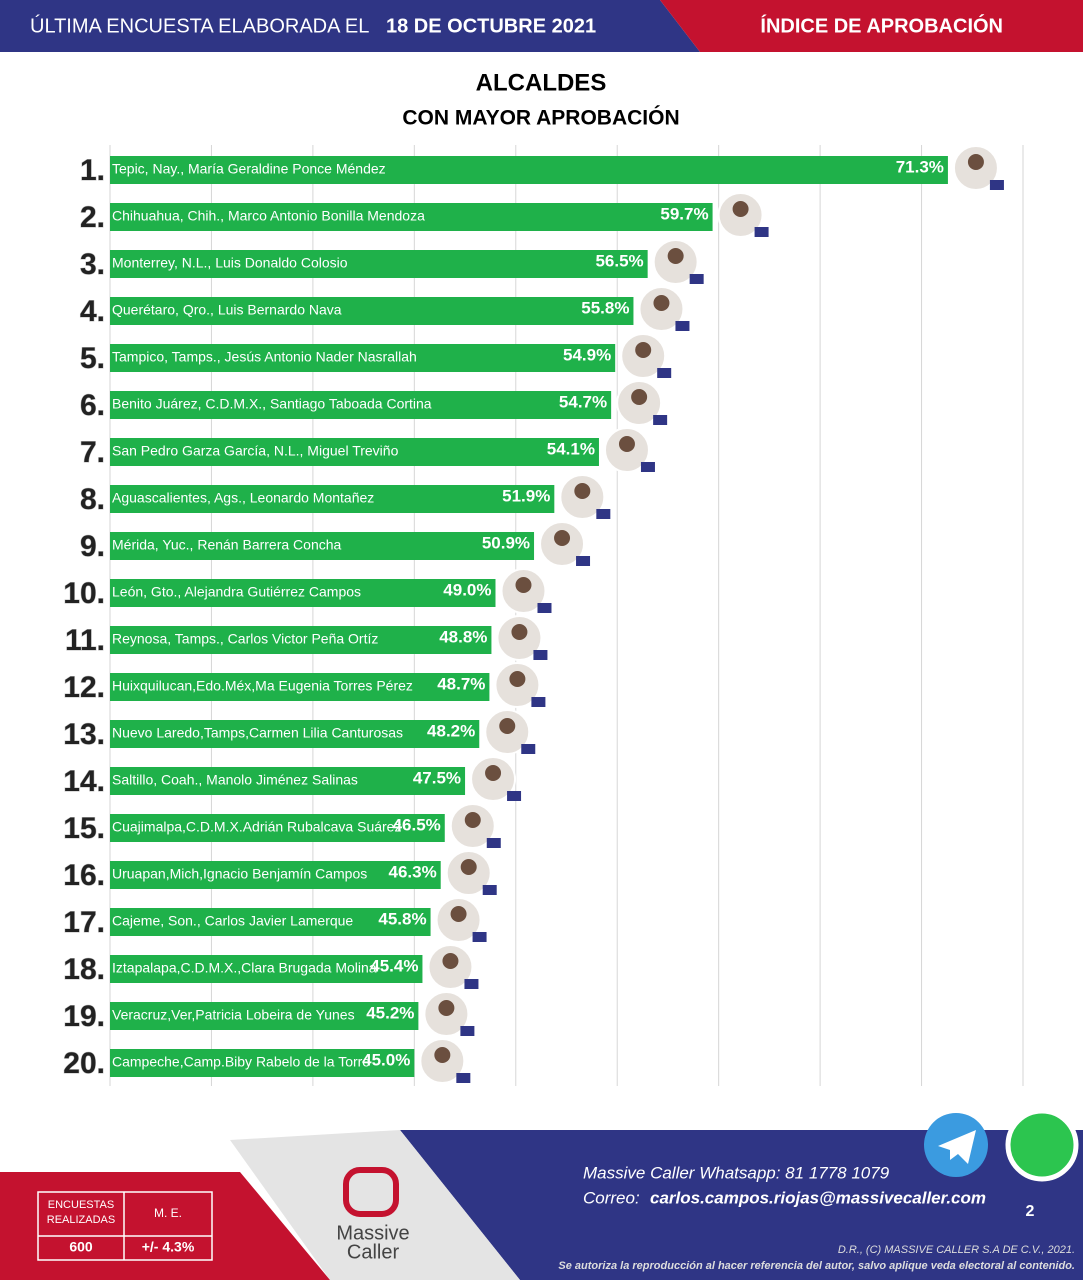  I want to click on value-label: 45.8%, so click(402, 918).